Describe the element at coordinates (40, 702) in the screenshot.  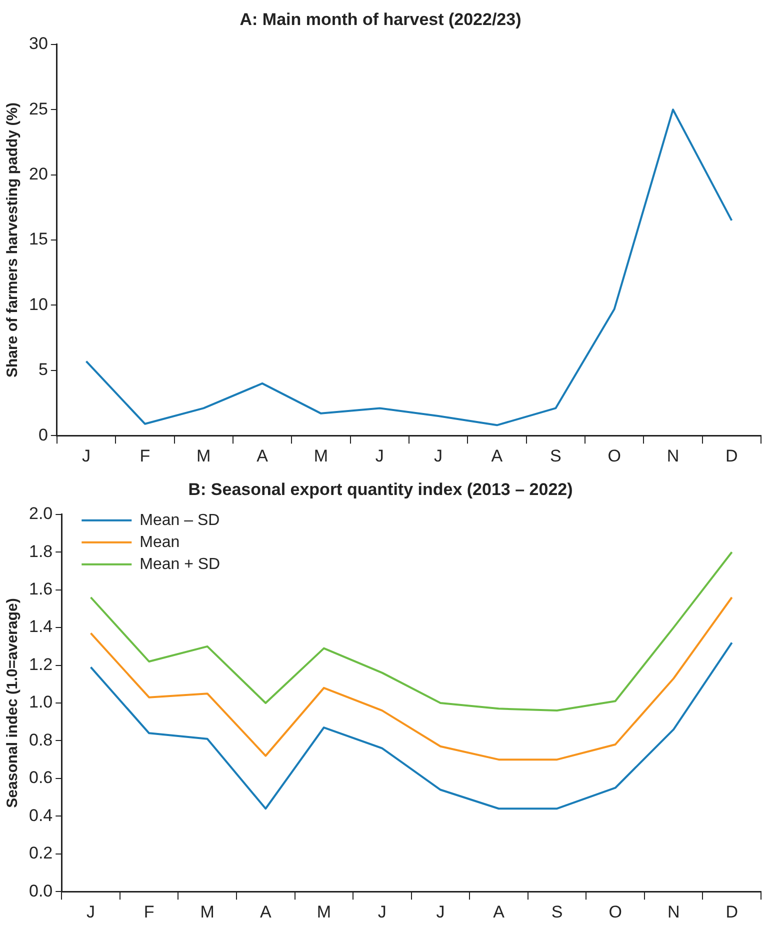
I see `y-tick-label: 1.0` at that location.